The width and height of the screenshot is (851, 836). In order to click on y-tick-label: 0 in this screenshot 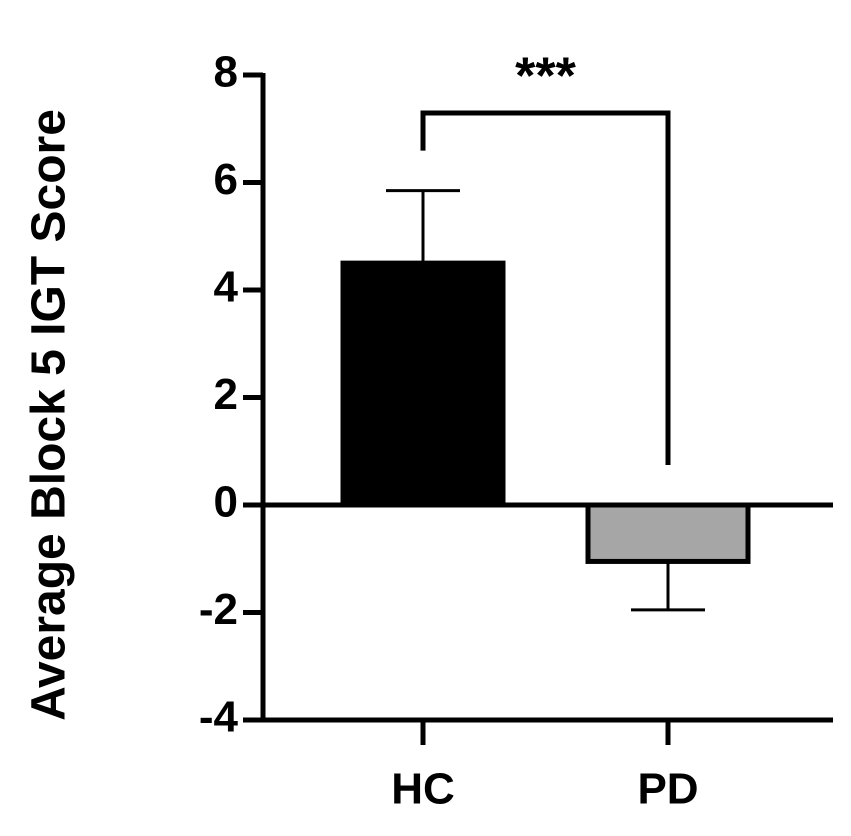, I will do `click(226, 502)`.